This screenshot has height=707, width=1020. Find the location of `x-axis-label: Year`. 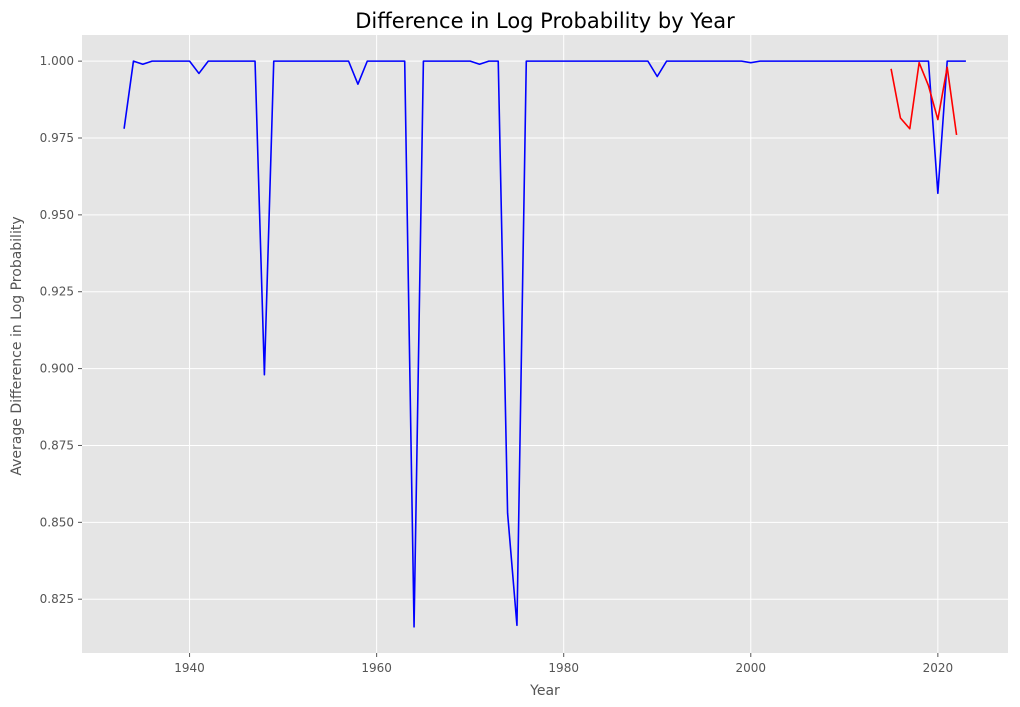

x-axis-label: Year is located at coordinates (544, 691).